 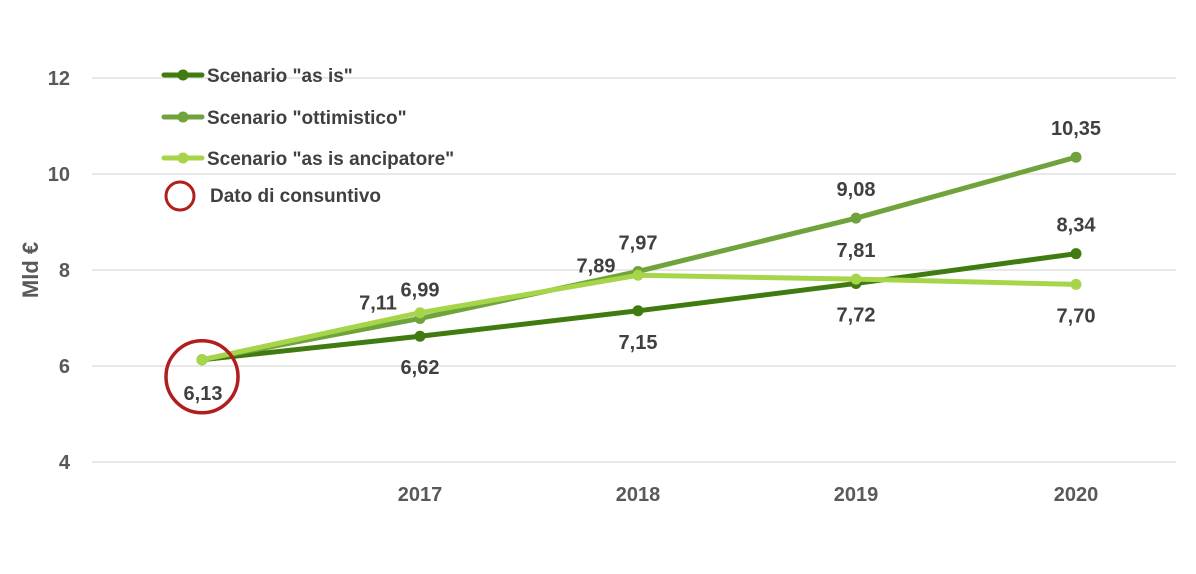 I want to click on data-label: 7,81, so click(x=856, y=251).